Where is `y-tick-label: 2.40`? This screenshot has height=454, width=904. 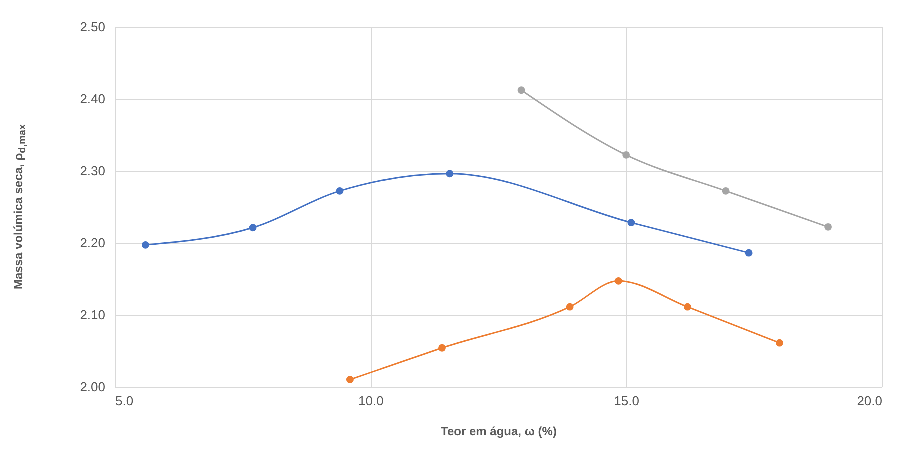
y-tick-label: 2.40 is located at coordinates (93, 99).